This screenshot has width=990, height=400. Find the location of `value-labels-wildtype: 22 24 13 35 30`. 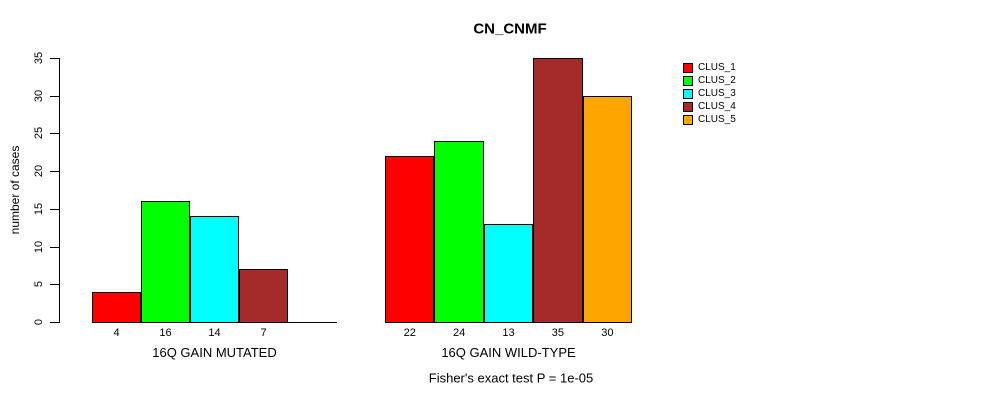

value-labels-wildtype: 22 24 13 35 30 is located at coordinates (508, 333).